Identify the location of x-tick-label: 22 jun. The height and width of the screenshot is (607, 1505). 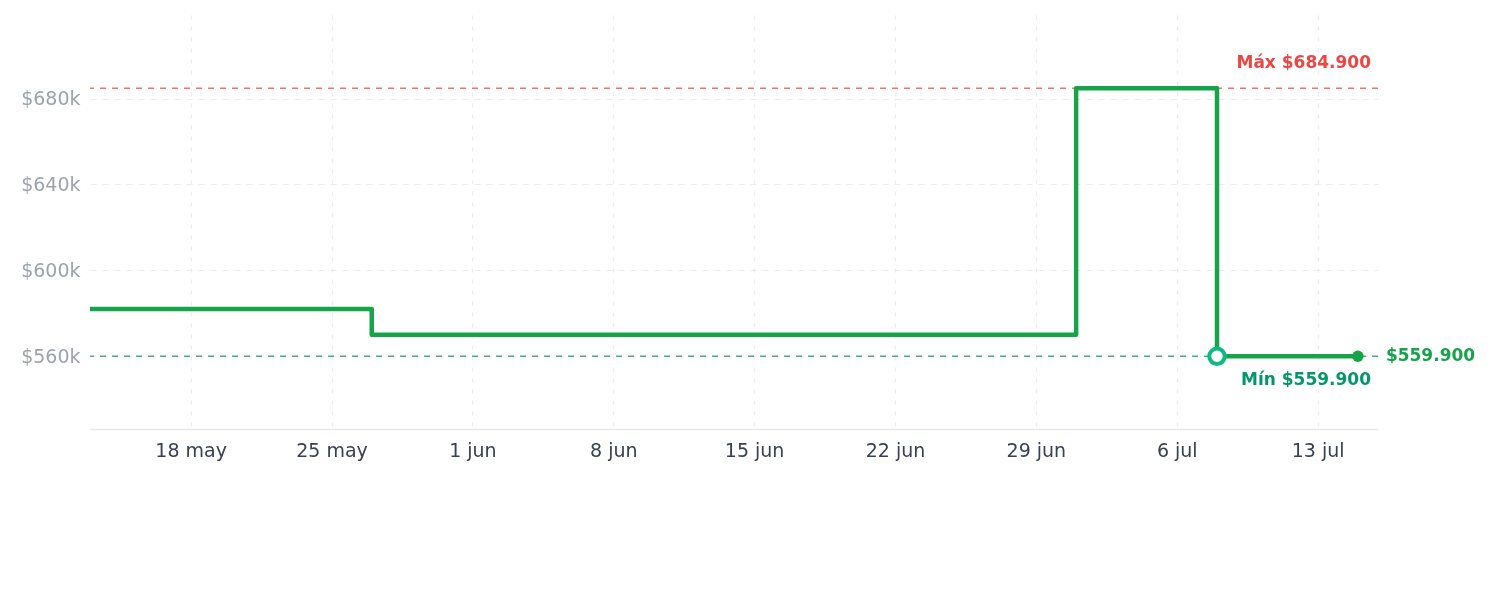
(895, 449).